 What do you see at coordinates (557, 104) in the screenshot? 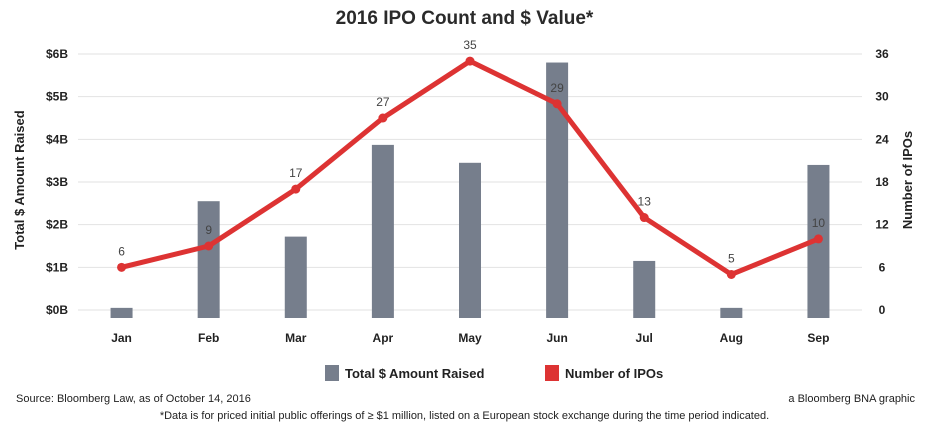
I see `ipo-point-jun` at bounding box center [557, 104].